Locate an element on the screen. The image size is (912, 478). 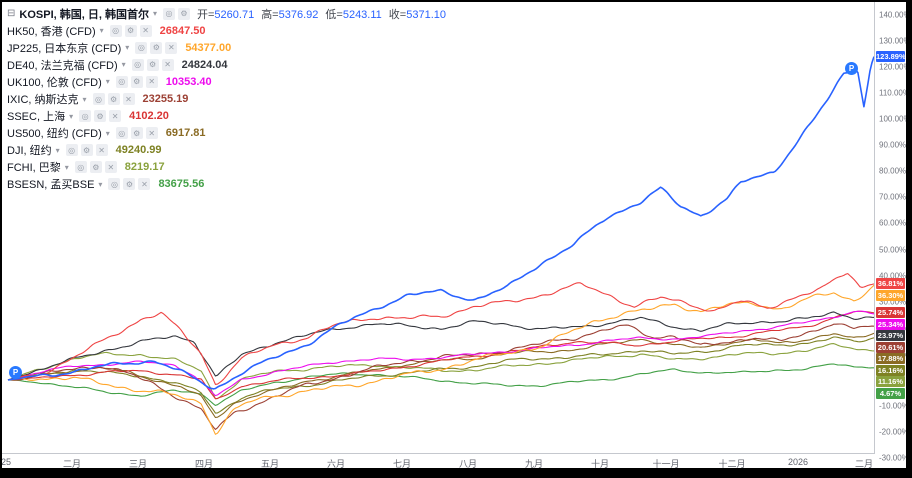
compare-last-value: 6917.81 is located at coordinates (185, 133).